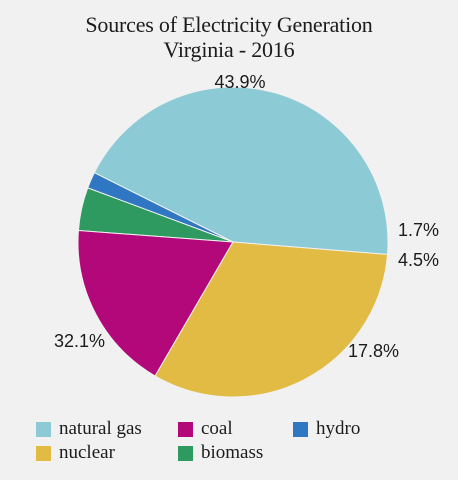  I want to click on slice-label-natural-gas: 43.9%, so click(239, 82).